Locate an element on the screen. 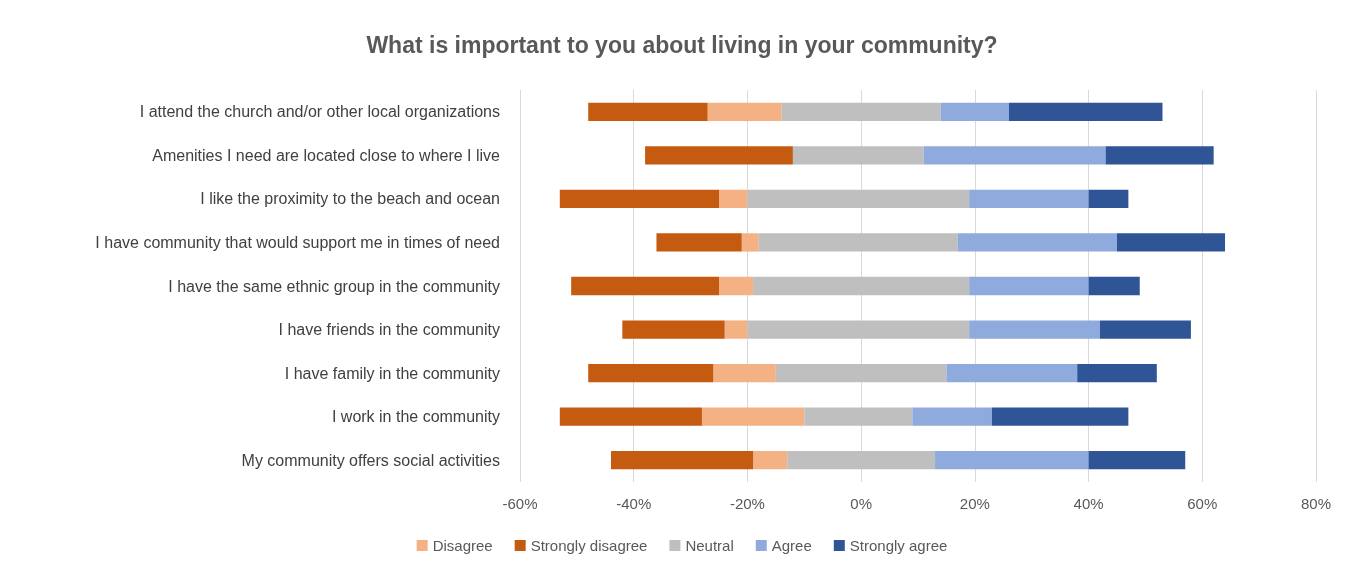 Image resolution: width=1364 pixels, height=570 pixels. y-tick-label: I attend the church and/or other local organizations is located at coordinates (319, 112).